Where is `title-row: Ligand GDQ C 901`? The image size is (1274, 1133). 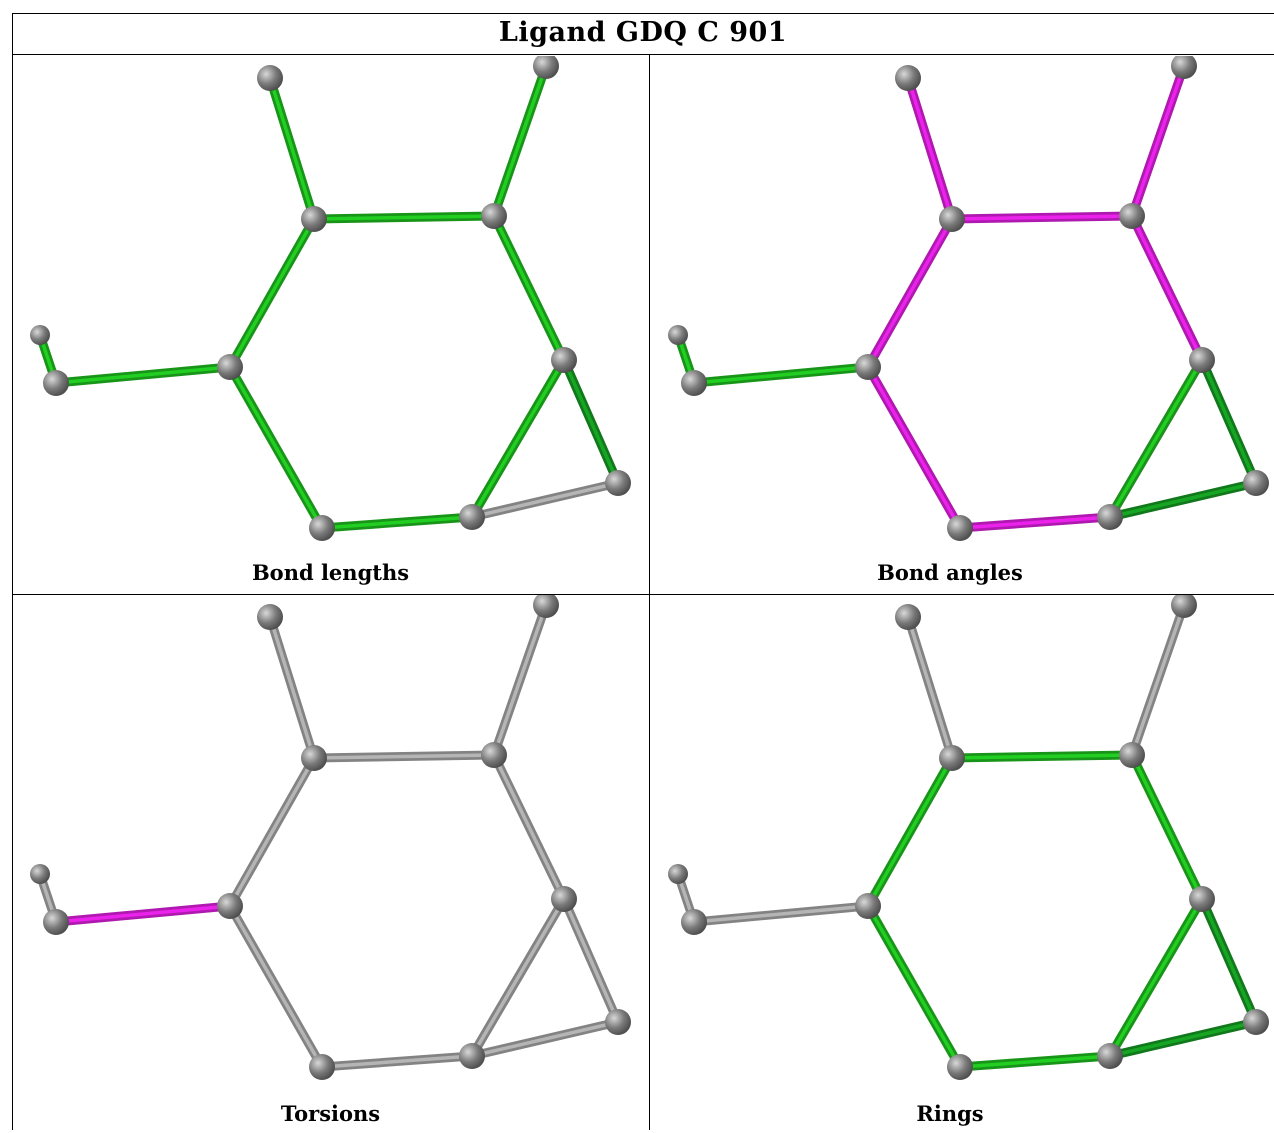
title-row: Ligand GDQ C 901 is located at coordinates (643, 34).